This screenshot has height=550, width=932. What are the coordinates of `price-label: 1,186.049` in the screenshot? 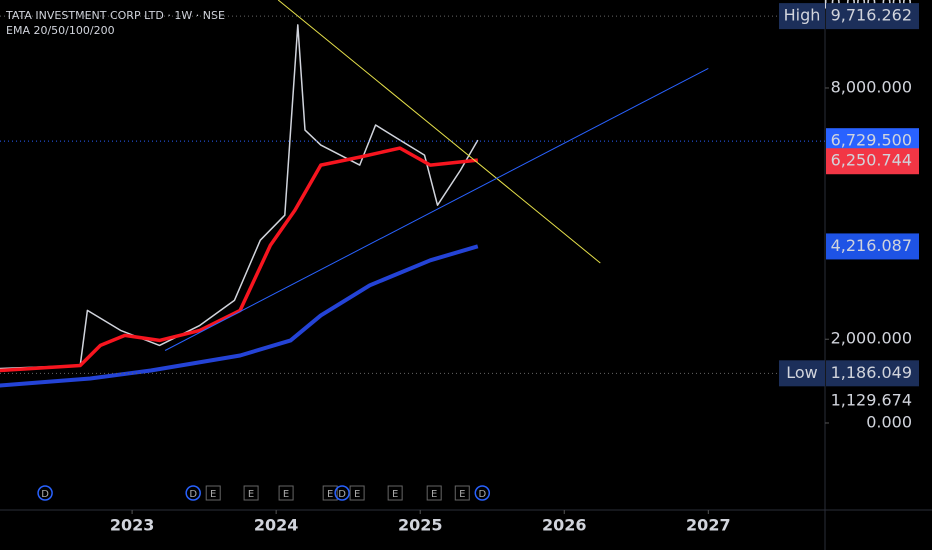 It's located at (871, 372).